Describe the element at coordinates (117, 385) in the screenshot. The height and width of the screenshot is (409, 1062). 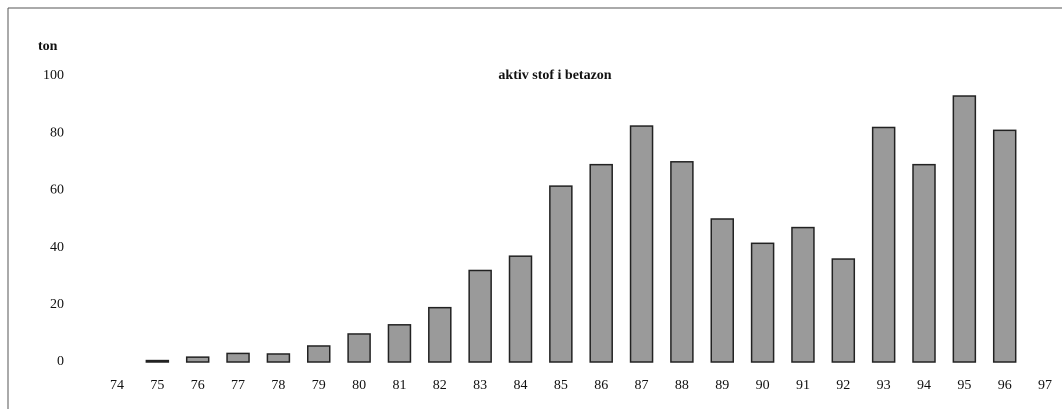
I see `x-tick-label: 74` at that location.